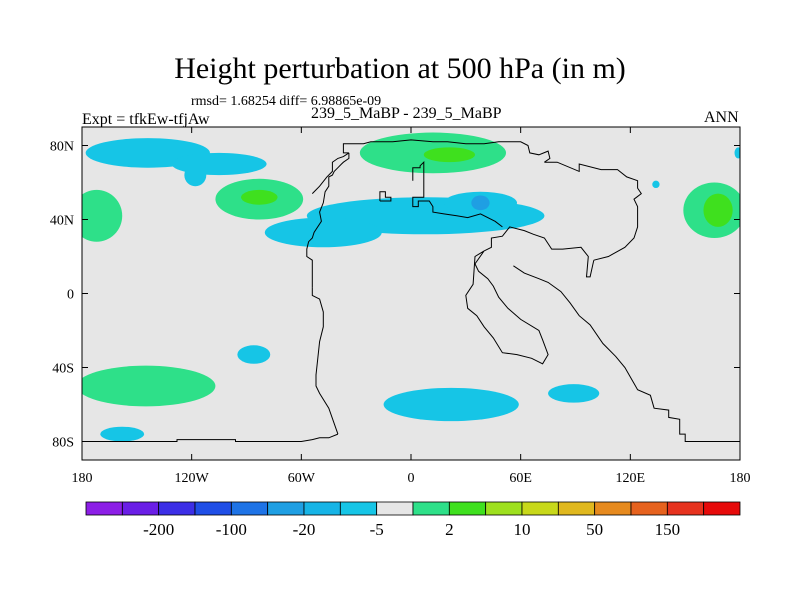 The image size is (800, 600). I want to click on rmsd-diff-stats: rmsd= 1.68254 diff= 6.98865e-09, so click(286, 101).